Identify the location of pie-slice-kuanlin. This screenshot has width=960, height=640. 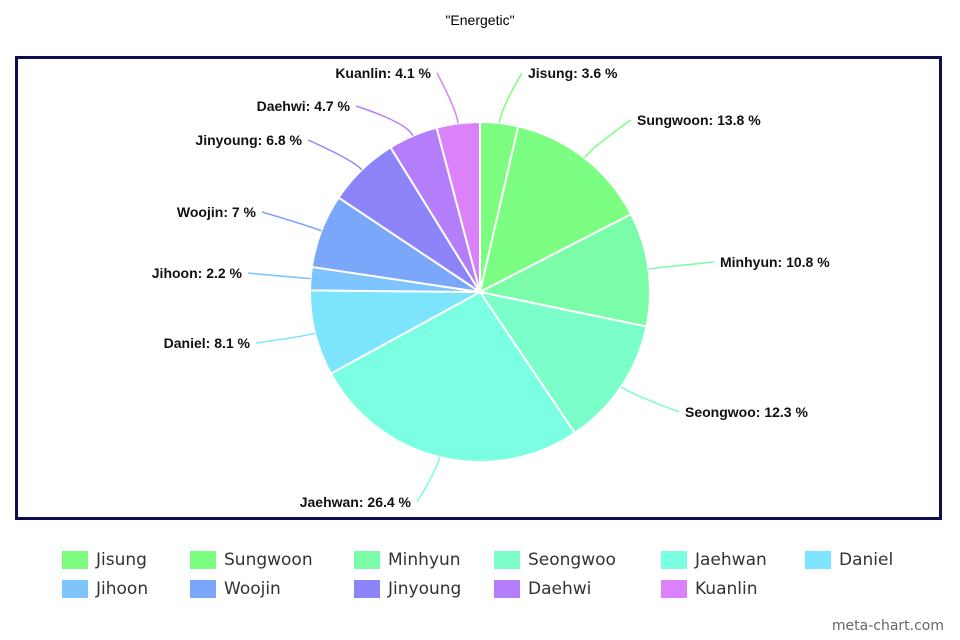
(458, 206).